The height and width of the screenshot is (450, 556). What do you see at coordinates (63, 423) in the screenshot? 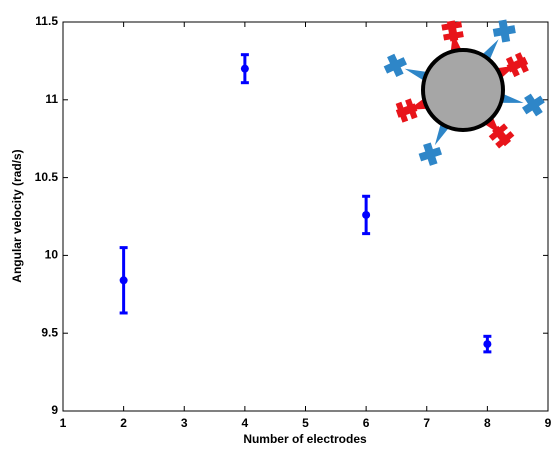
I see `x-tick-label: 1` at bounding box center [63, 423].